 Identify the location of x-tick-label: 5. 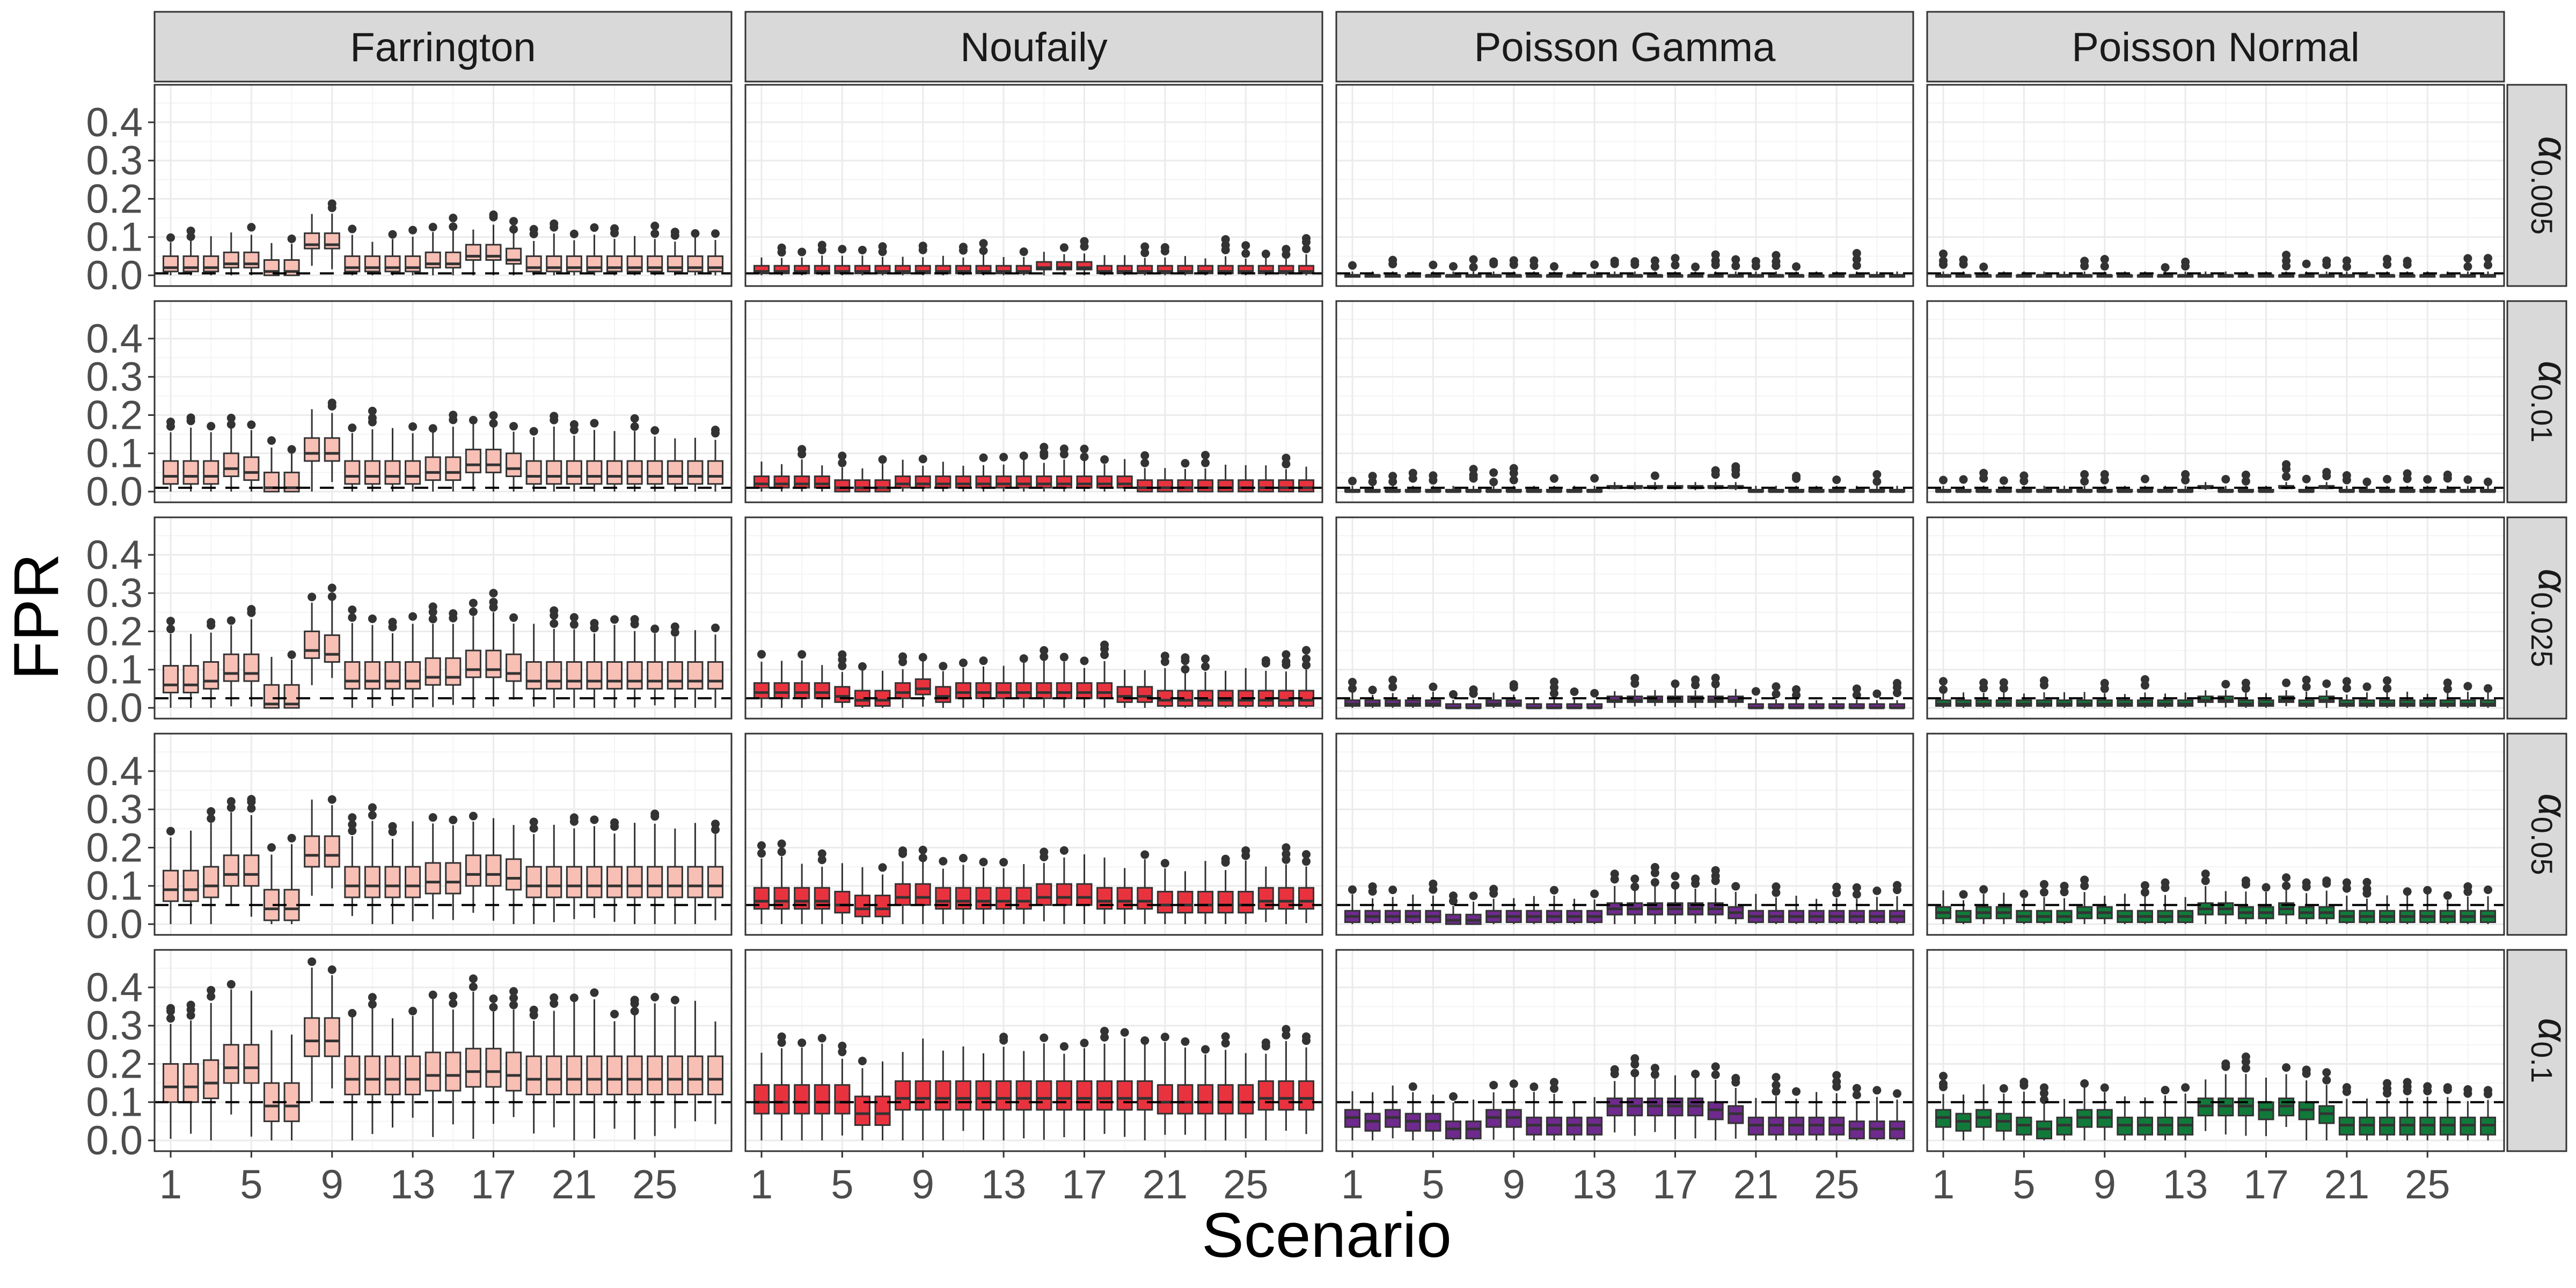
(2023, 1185).